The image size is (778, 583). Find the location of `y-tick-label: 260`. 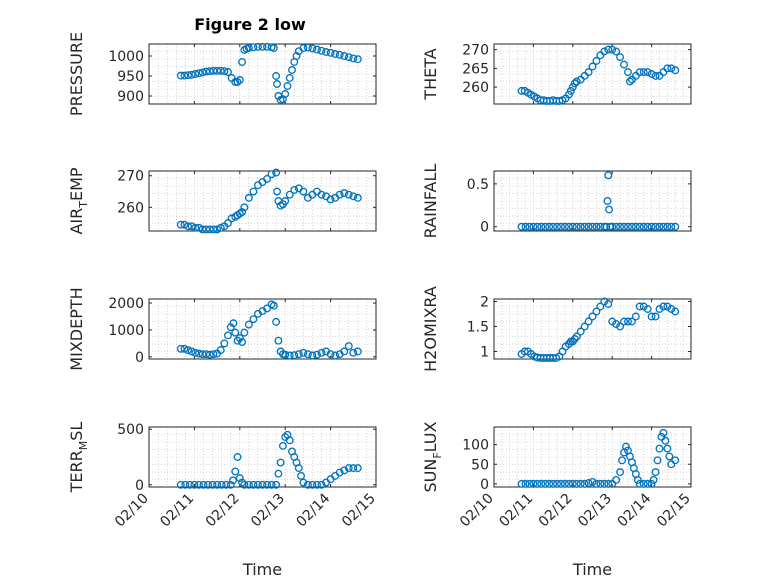

y-tick-label: 260 is located at coordinates (475, 88).